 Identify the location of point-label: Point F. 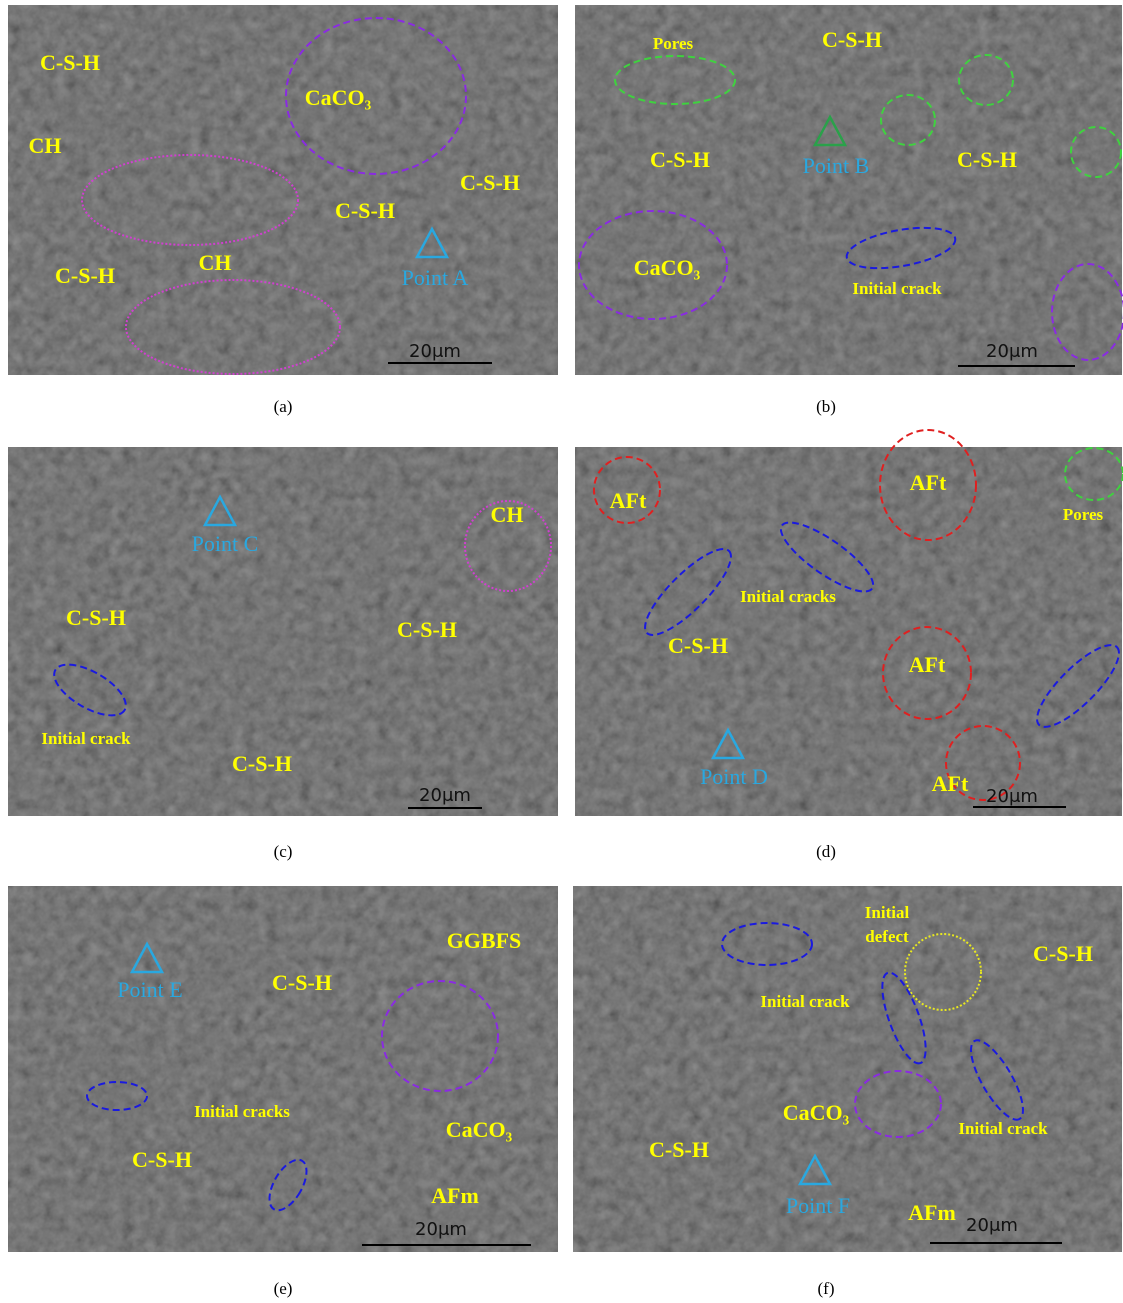
(818, 1205).